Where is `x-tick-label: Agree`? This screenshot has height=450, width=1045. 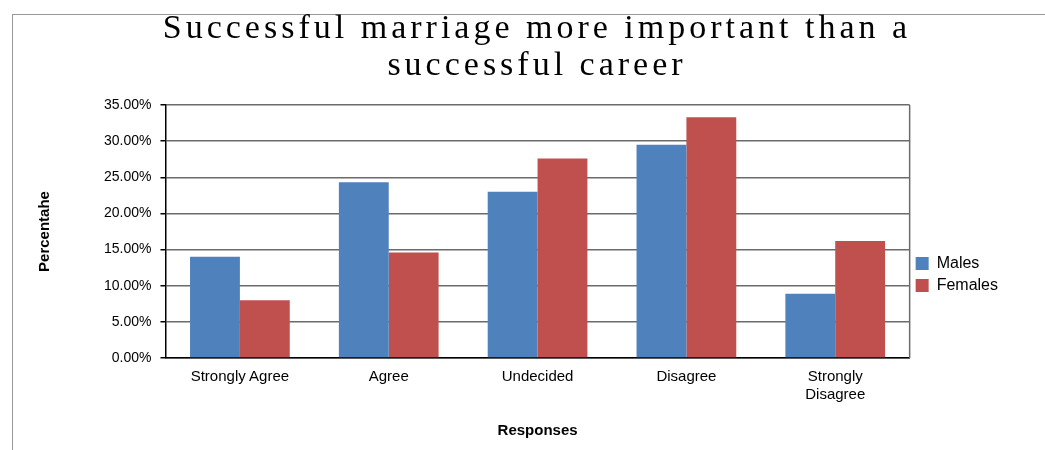
x-tick-label: Agree is located at coordinates (388, 376).